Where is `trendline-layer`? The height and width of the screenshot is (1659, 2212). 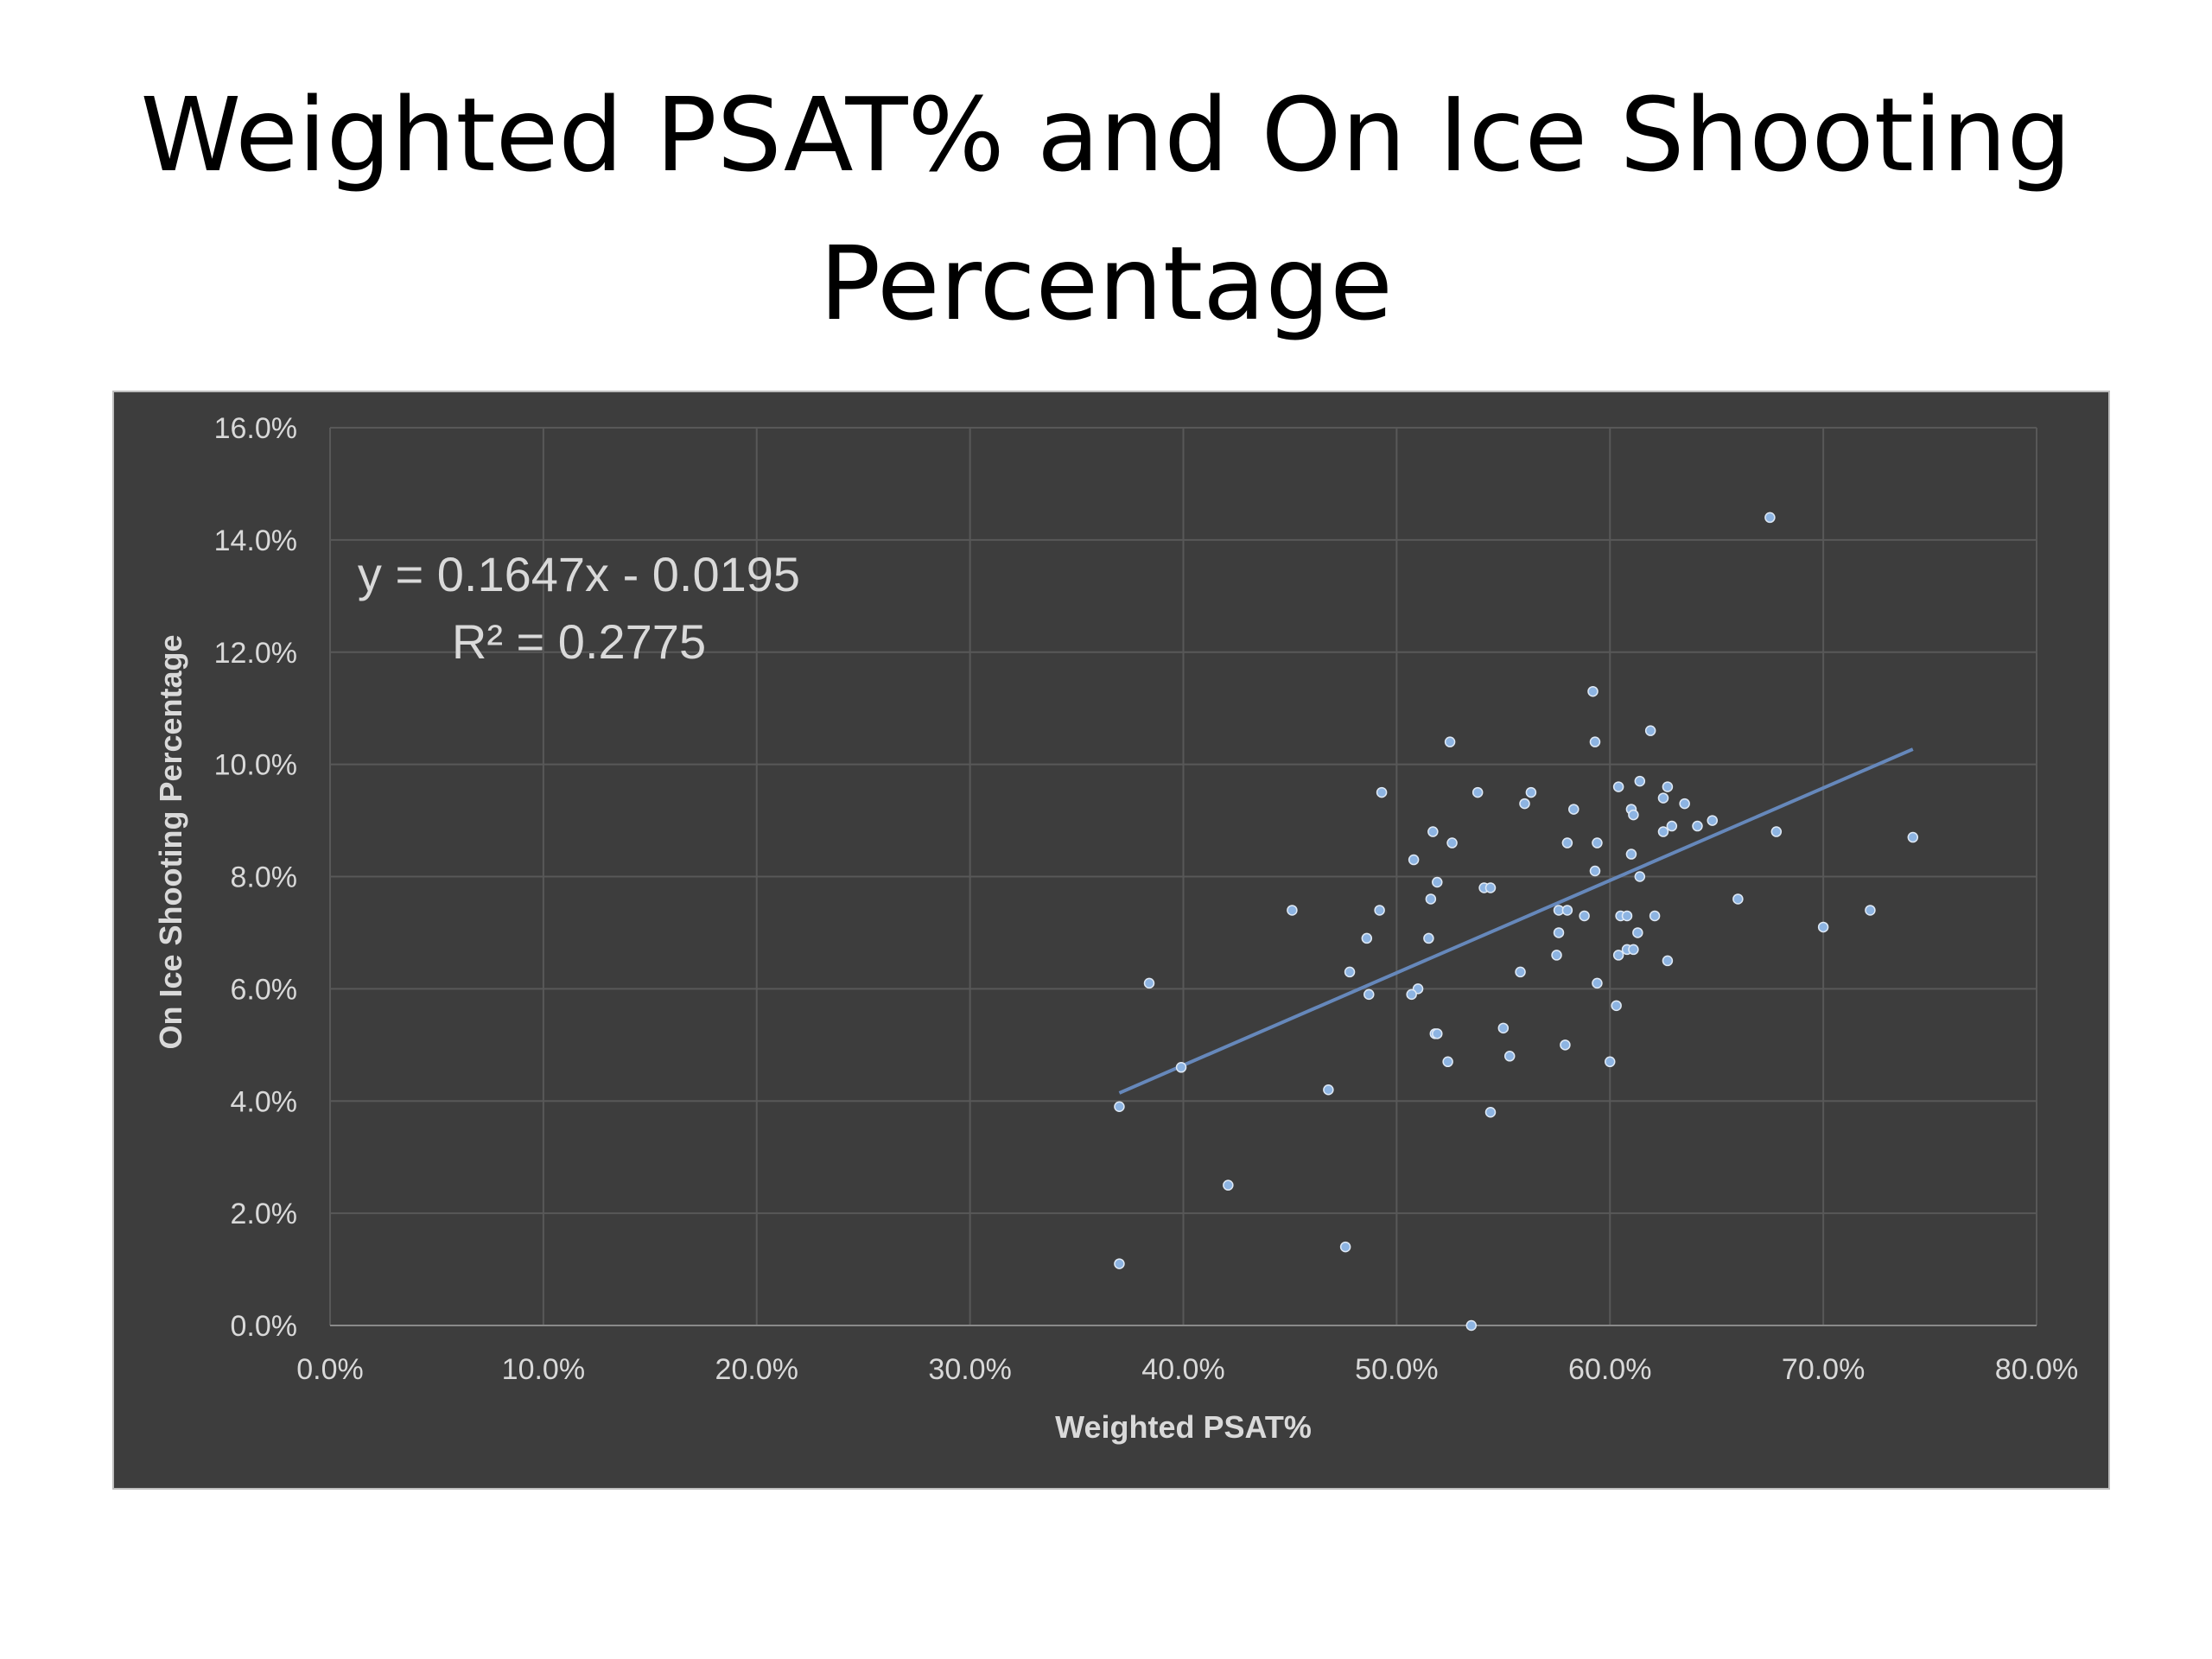 trendline-layer is located at coordinates (1516, 921).